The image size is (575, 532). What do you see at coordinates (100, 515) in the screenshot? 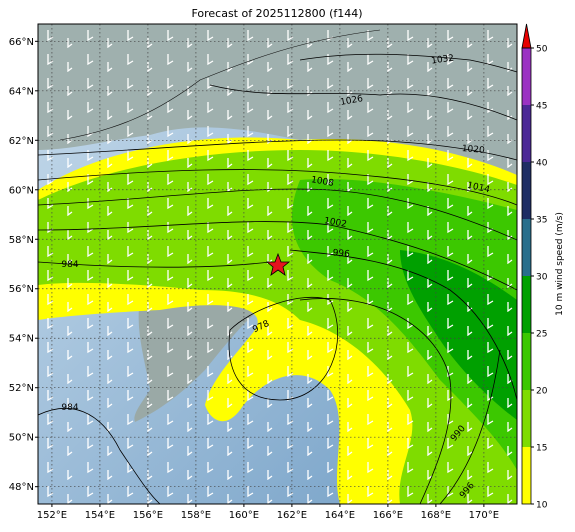
I see `x-tick-label: 154°E` at bounding box center [100, 515].